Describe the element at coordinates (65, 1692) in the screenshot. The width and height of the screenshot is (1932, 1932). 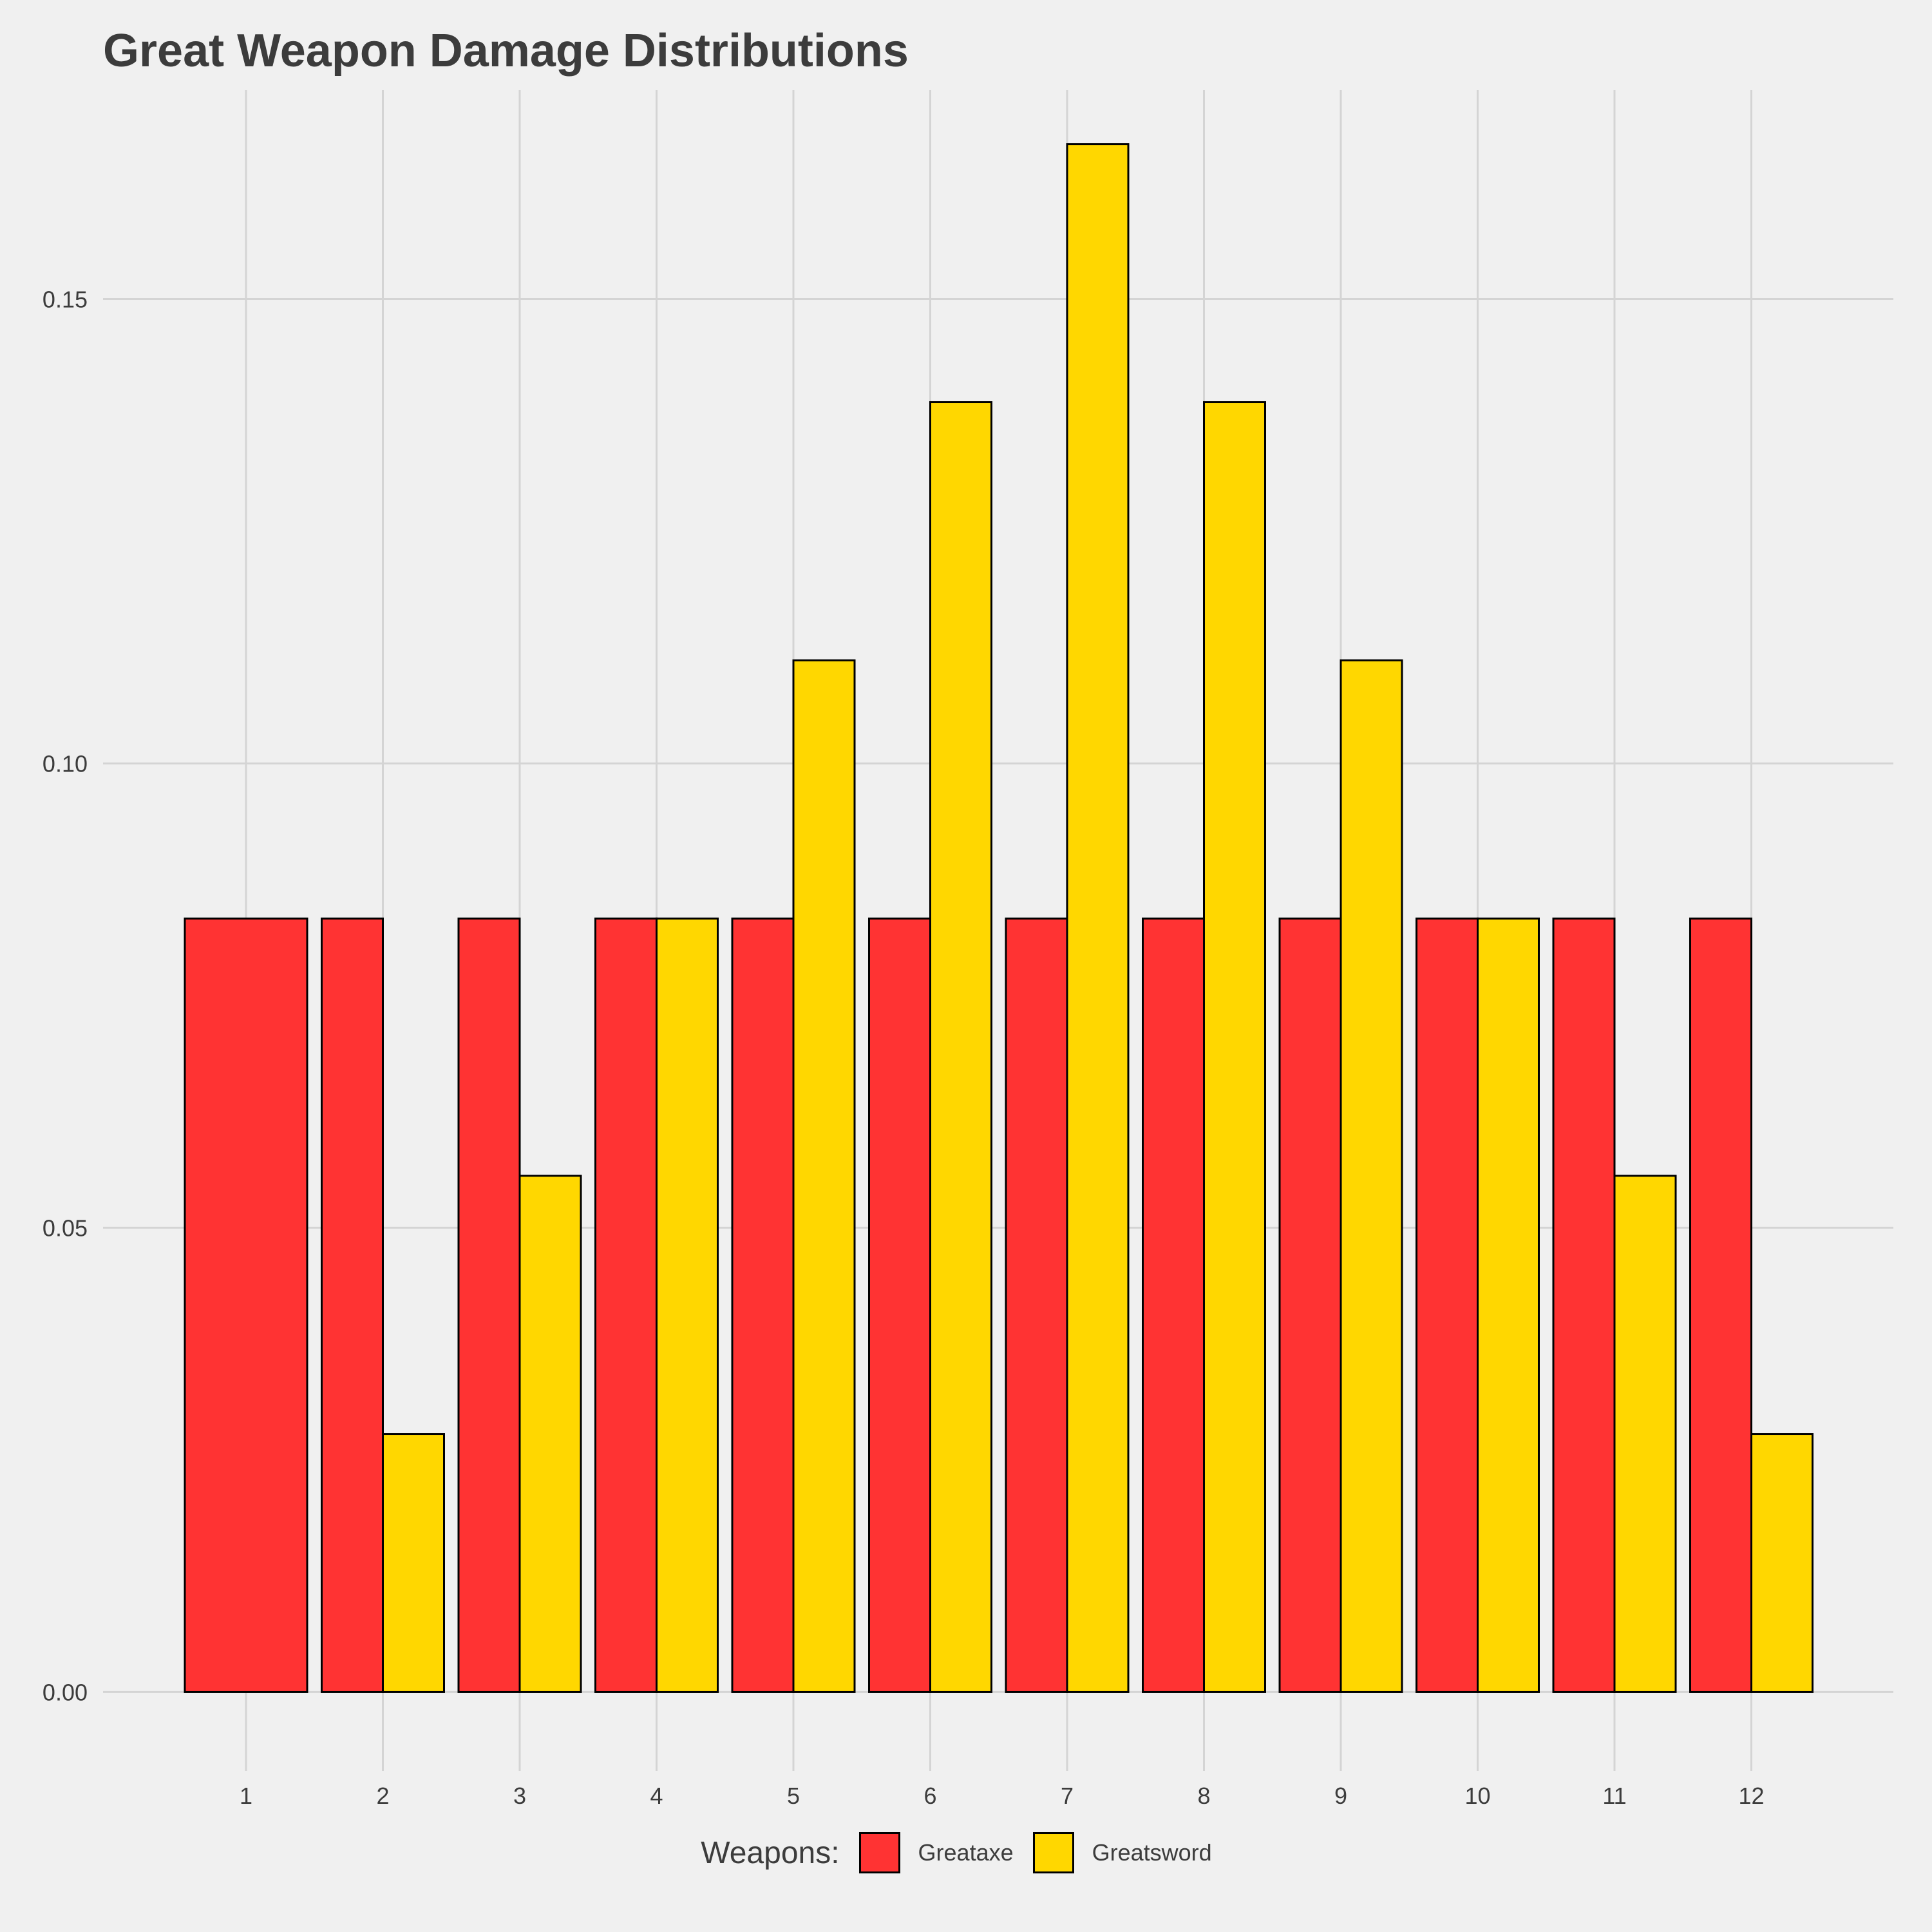
I see `y-tick-label: 0.00` at that location.